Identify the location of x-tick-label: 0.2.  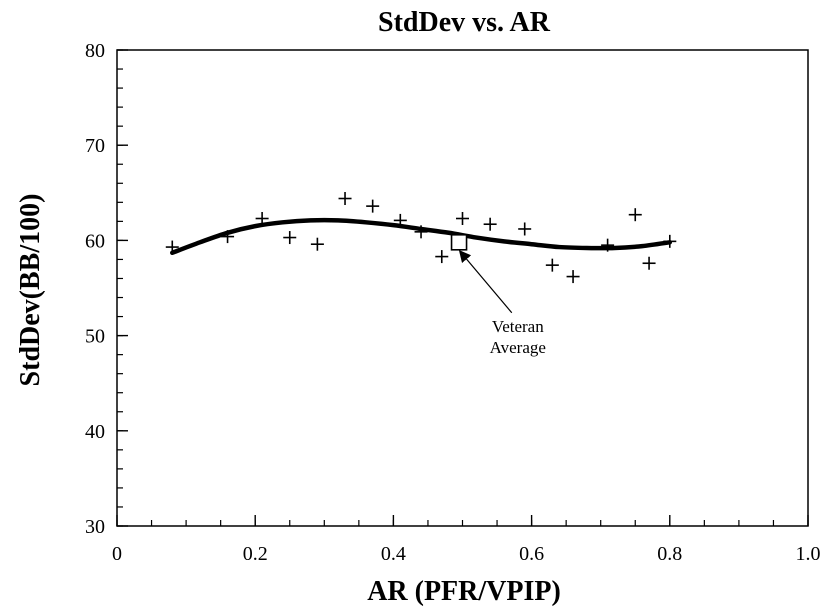
(255, 554).